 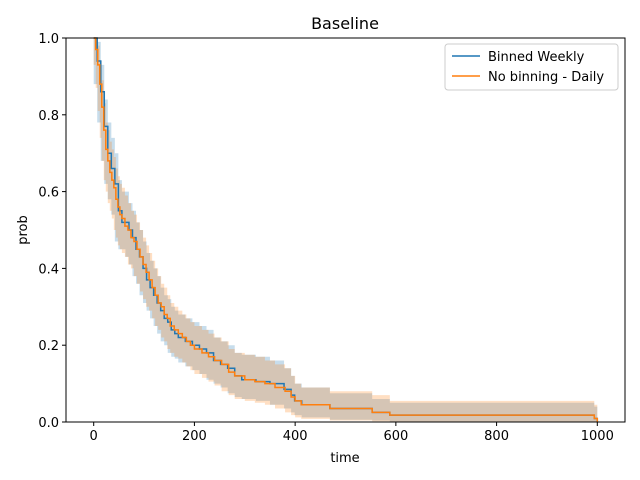 I want to click on x-tick-label: 1000, so click(x=597, y=436).